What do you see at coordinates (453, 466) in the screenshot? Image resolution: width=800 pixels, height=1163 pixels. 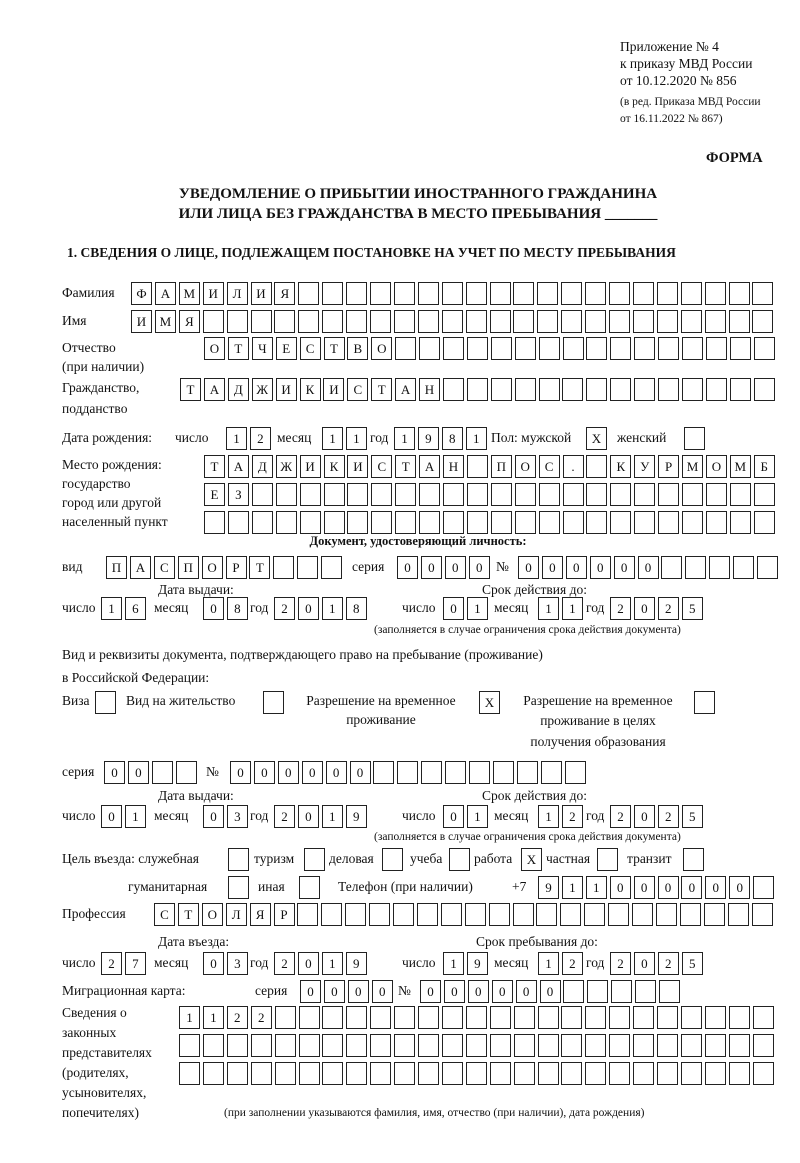 I see `char-box: Н` at bounding box center [453, 466].